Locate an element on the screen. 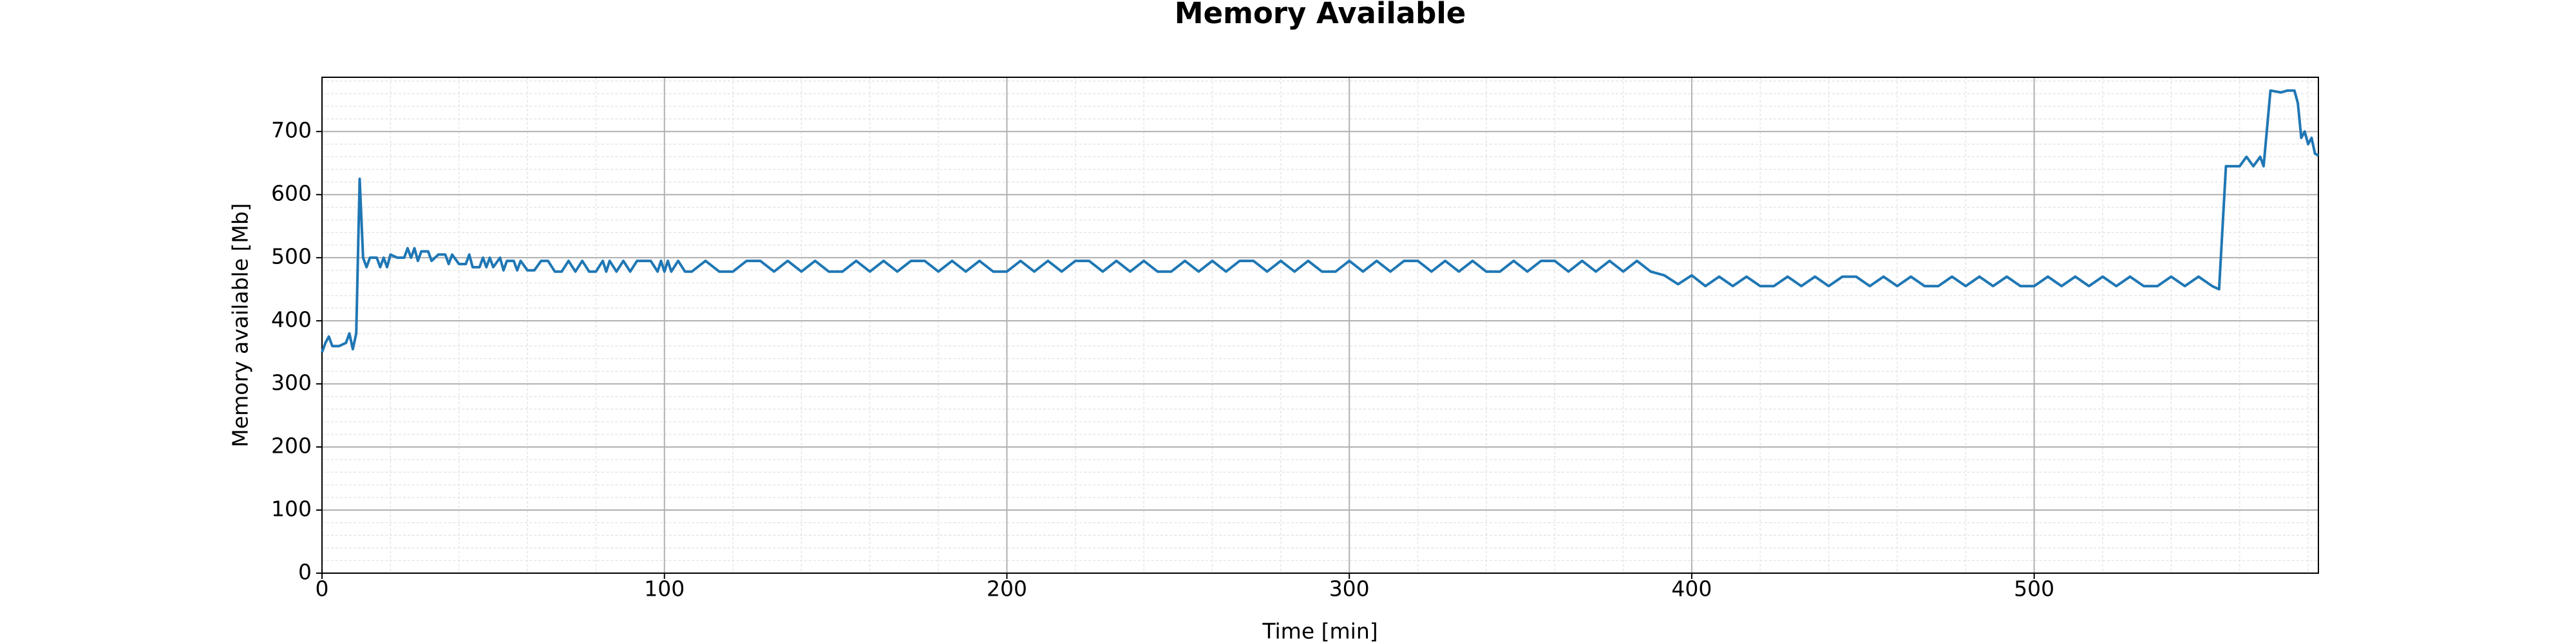  y-tick-label: 0 is located at coordinates (305, 572).